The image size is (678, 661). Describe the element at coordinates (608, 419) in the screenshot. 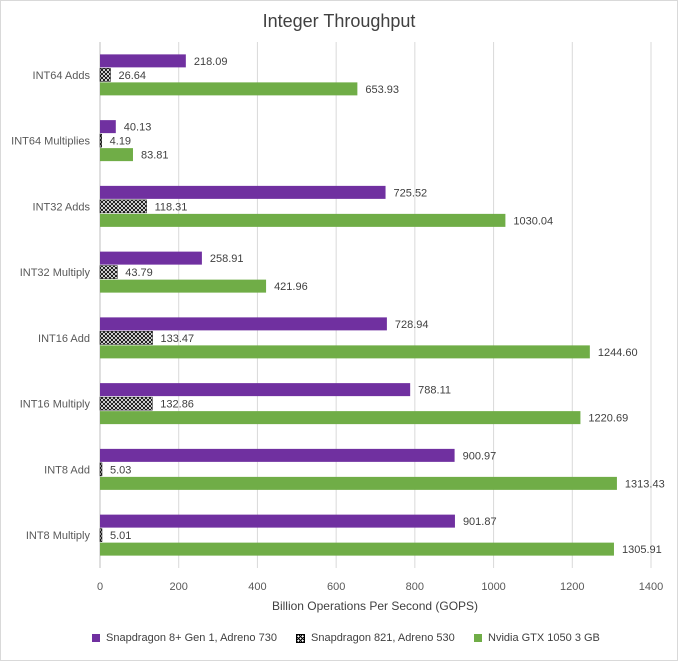

I see `data-label: 1220.69` at that location.